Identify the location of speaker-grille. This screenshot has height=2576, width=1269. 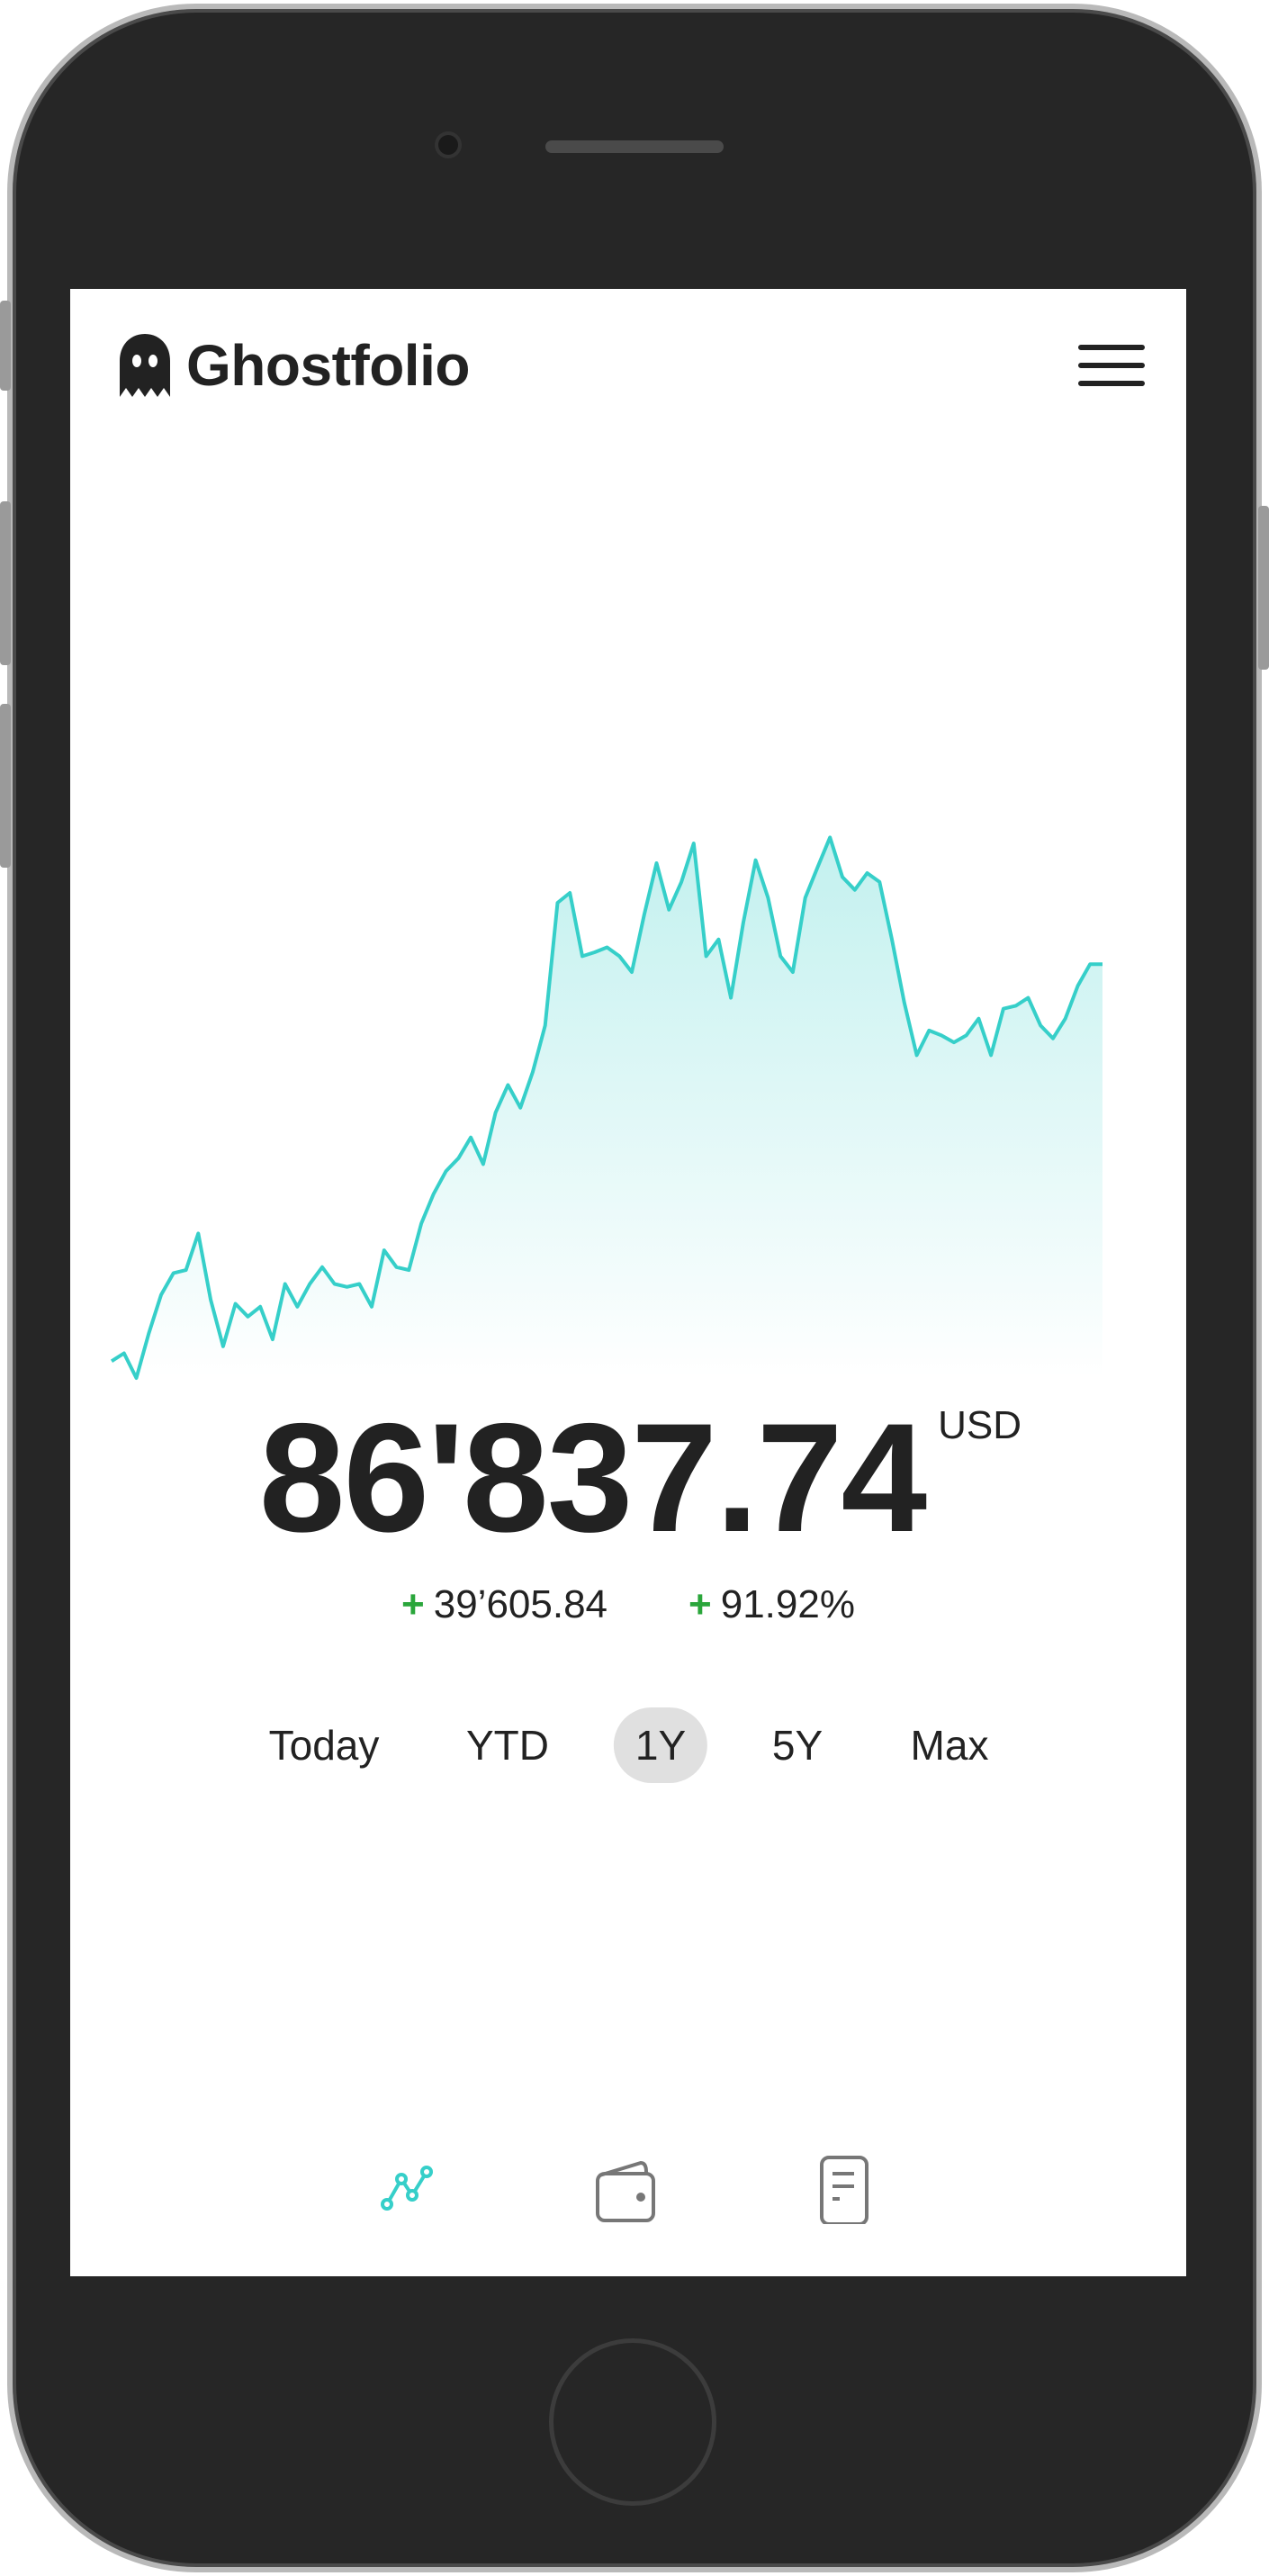
(634, 146).